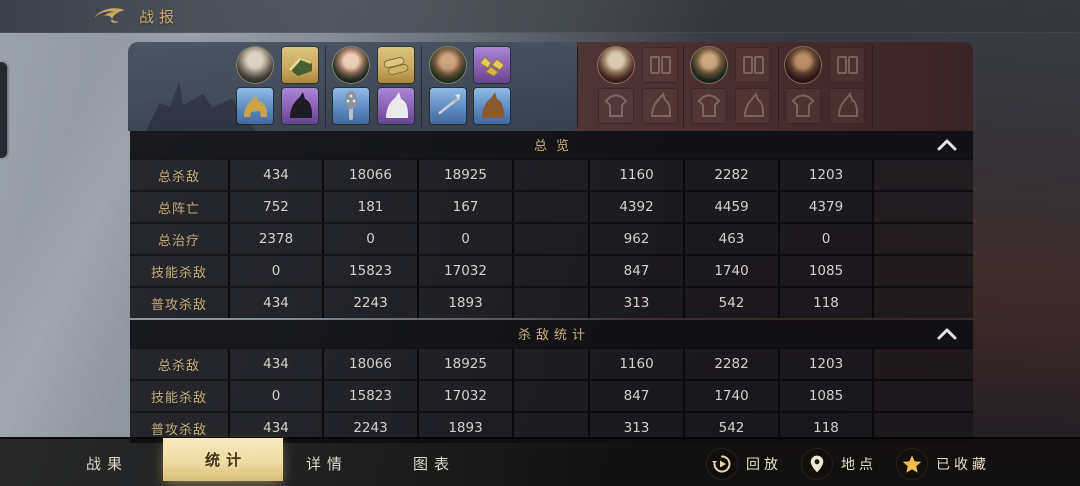 The height and width of the screenshot is (486, 1080). I want to click on tab-battle-result: 战果, so click(106, 464).